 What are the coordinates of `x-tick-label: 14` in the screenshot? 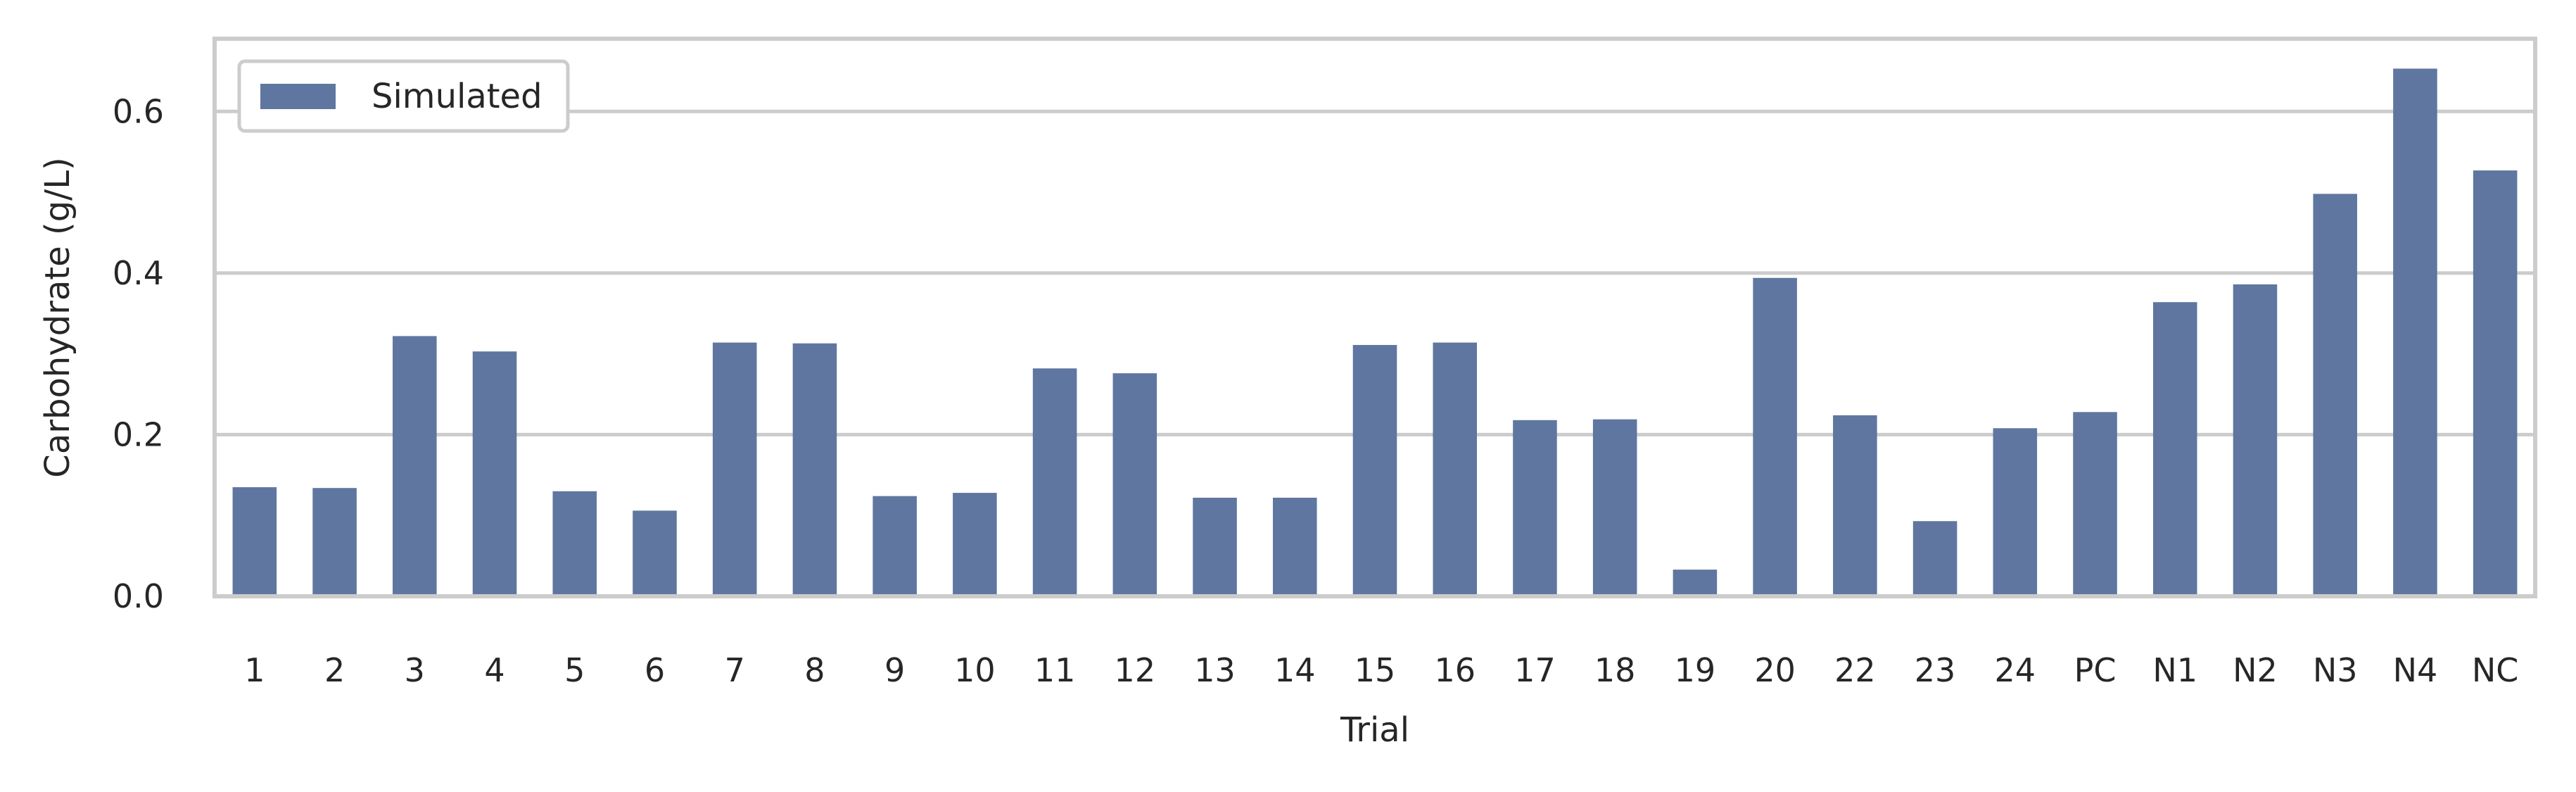 It's located at (1295, 670).